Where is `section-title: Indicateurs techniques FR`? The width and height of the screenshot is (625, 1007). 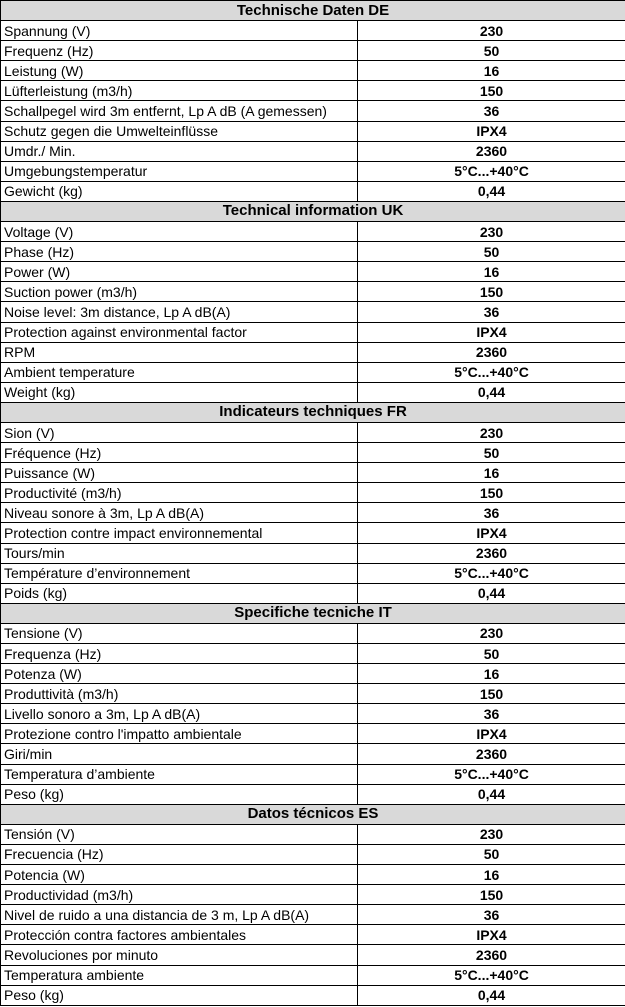 section-title: Indicateurs techniques FR is located at coordinates (312, 412).